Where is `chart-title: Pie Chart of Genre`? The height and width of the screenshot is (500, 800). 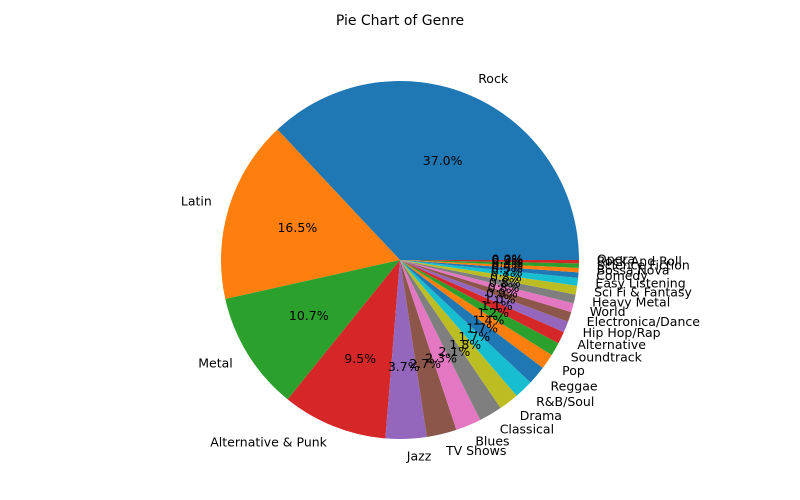 chart-title: Pie Chart of Genre is located at coordinates (400, 21).